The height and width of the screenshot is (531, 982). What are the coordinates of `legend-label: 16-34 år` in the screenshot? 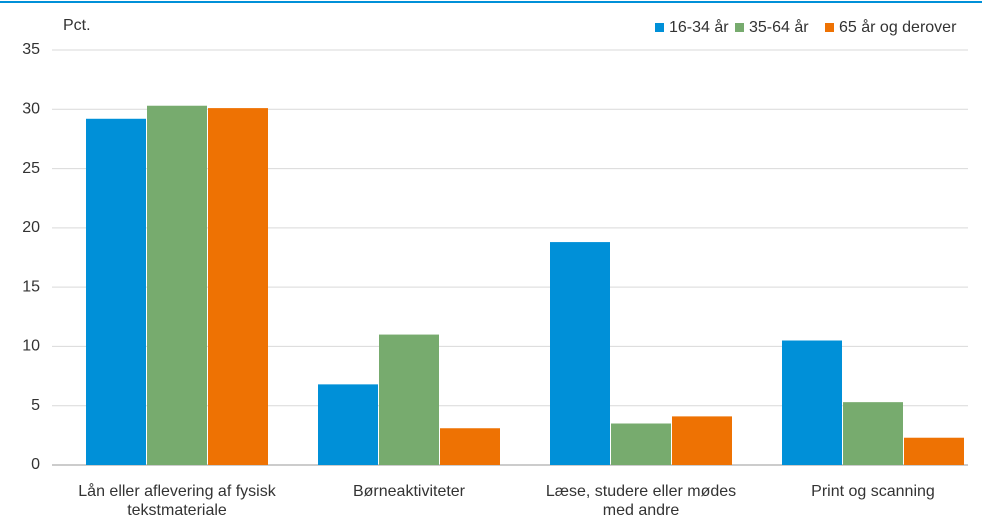 It's located at (699, 27).